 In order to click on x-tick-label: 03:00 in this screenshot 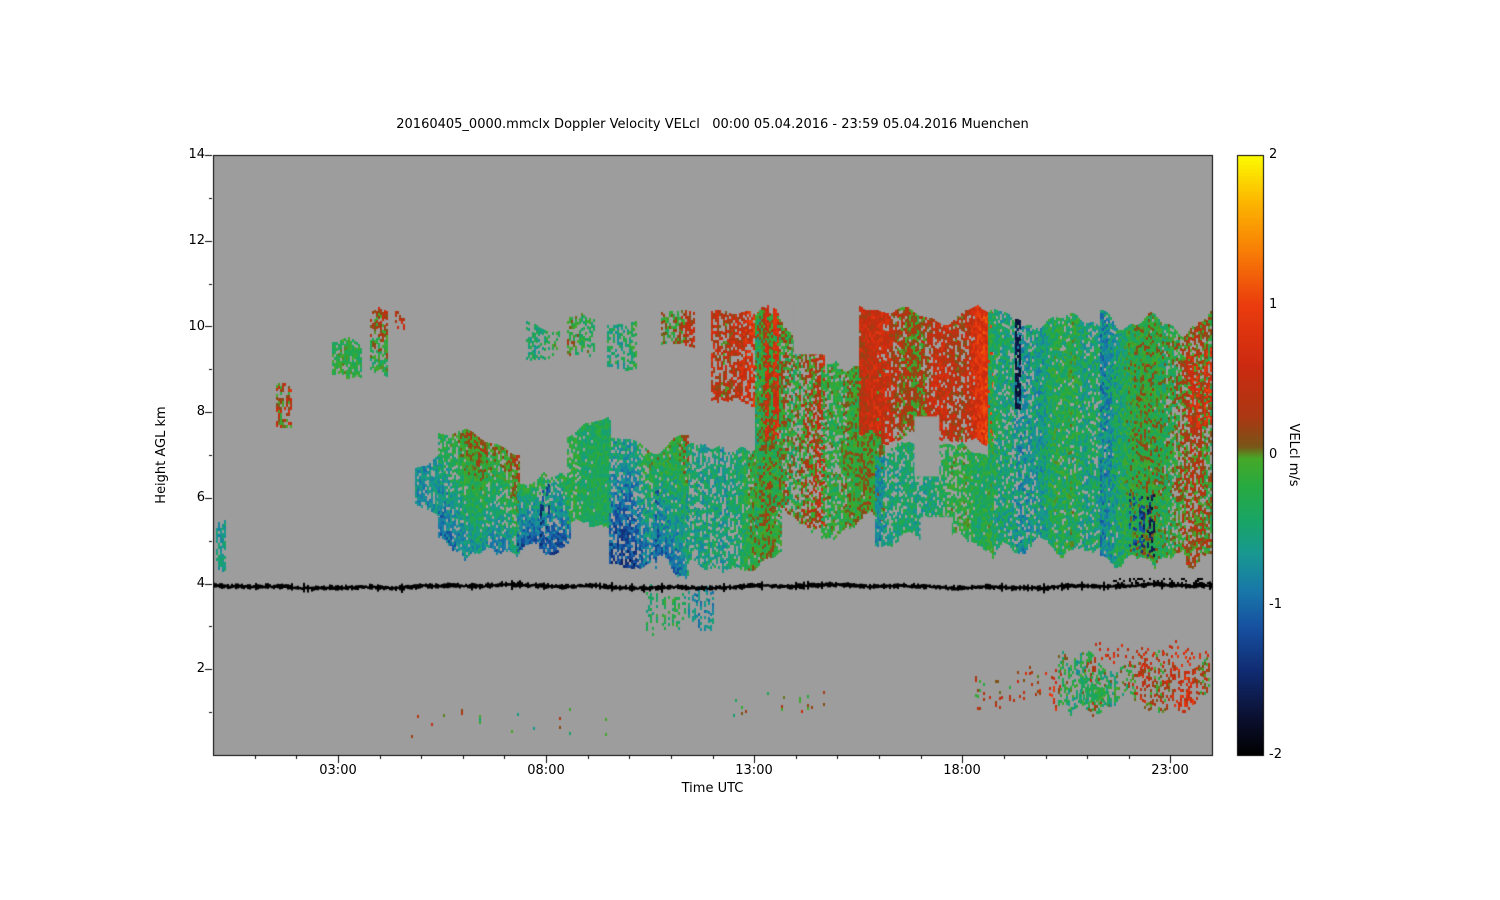, I will do `click(338, 770)`.